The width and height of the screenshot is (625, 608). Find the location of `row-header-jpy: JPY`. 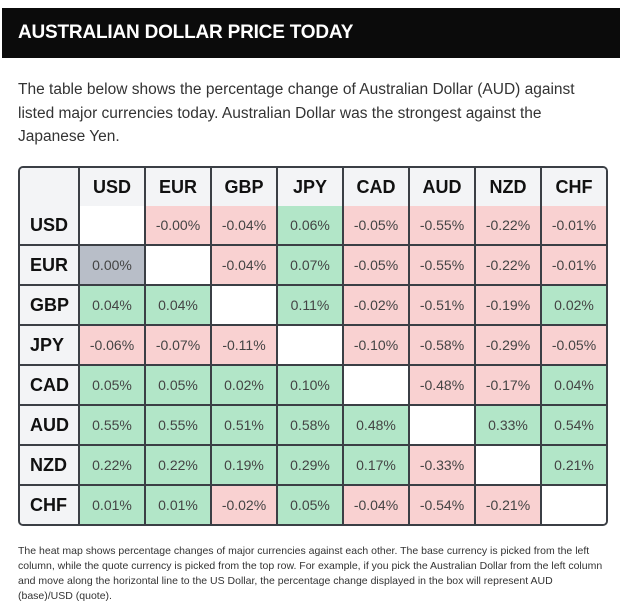

row-header-jpy: JPY is located at coordinates (50, 346).